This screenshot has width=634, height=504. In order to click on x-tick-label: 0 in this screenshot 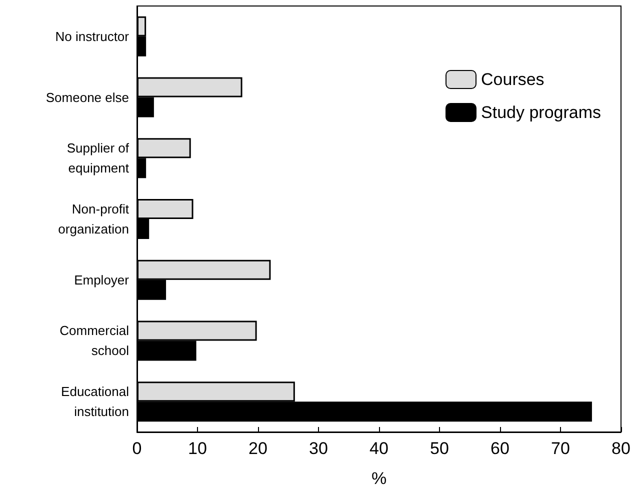, I will do `click(137, 448)`.